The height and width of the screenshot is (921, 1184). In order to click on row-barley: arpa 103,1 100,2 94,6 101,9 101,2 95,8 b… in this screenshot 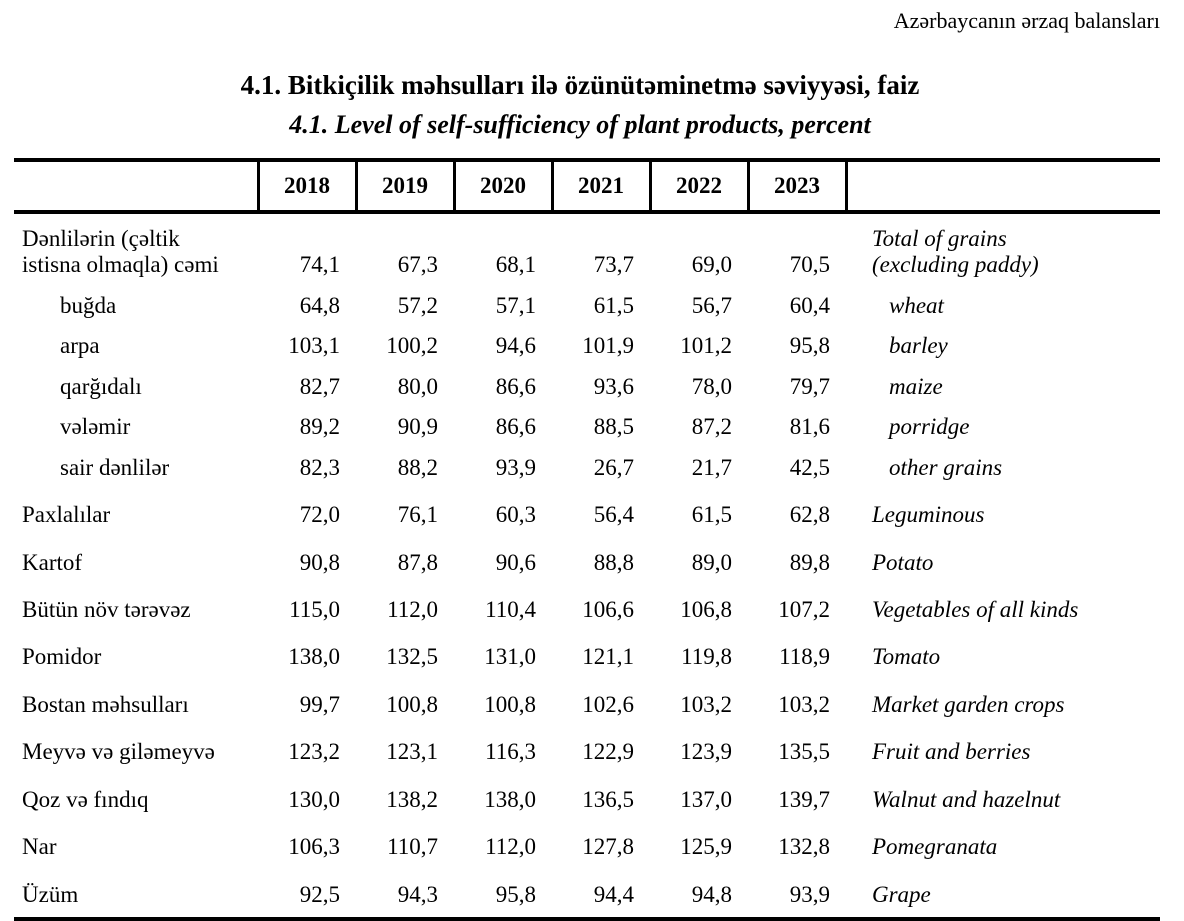, I will do `click(587, 348)`.